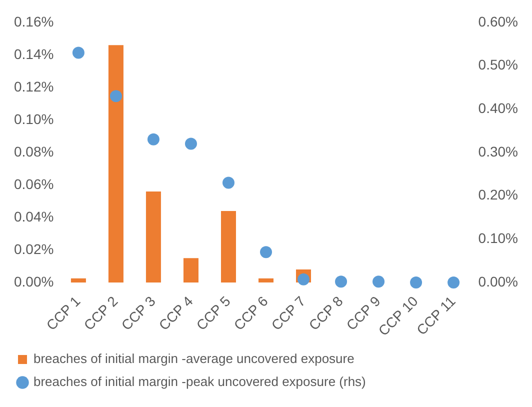  I want to click on y-tick-label: 0.16%, so click(34, 21).